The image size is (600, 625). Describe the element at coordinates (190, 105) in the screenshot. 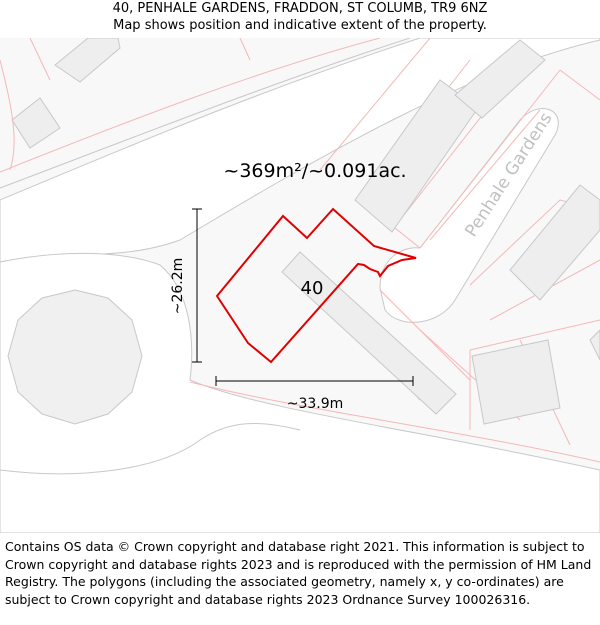

I see `road-edge-upper` at that location.